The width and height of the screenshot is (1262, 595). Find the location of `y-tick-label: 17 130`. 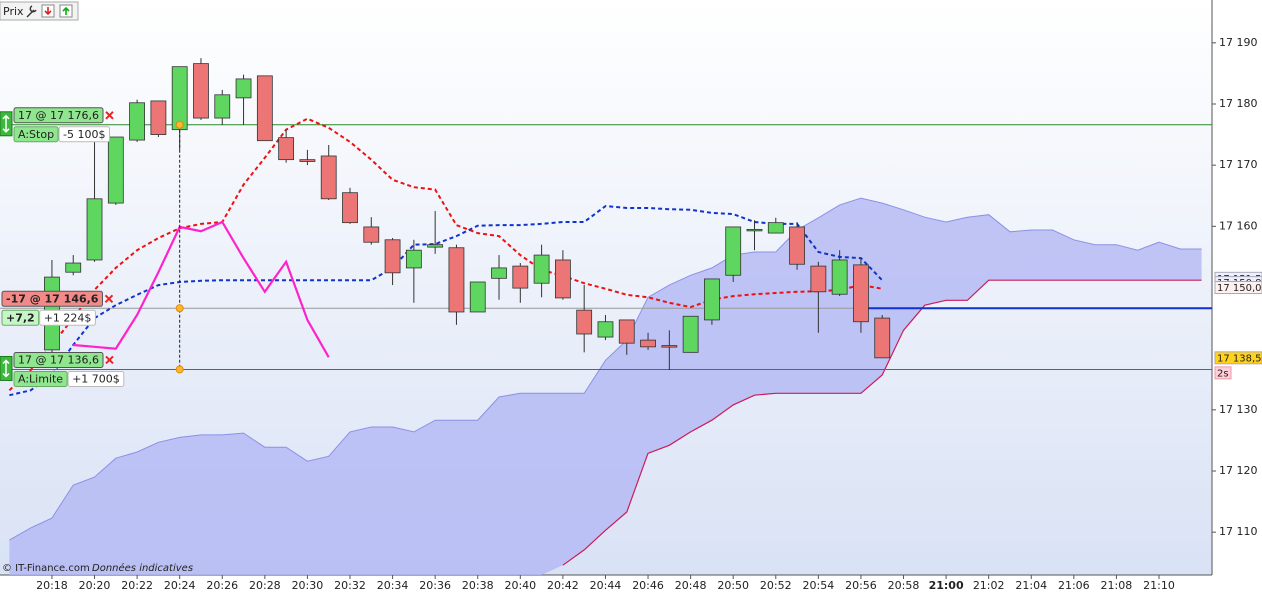

y-tick-label: 17 130 is located at coordinates (1238, 409).